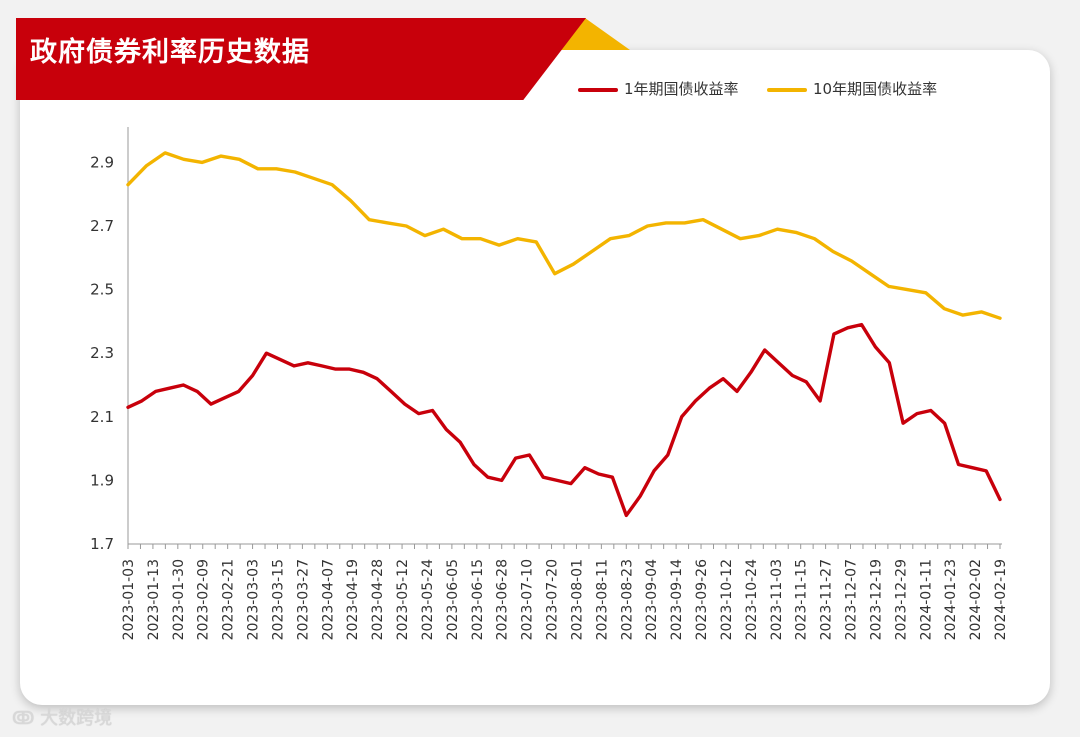 This screenshot has width=1080, height=737. I want to click on legend-item-1y: 1年期国债收益率, so click(658, 88).